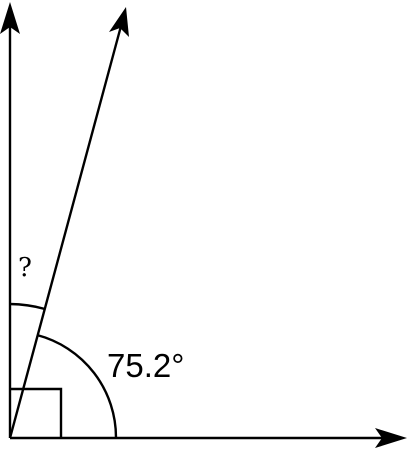 The height and width of the screenshot is (450, 410). I want to click on vertical-ray-arrowhead, so click(10, 18).